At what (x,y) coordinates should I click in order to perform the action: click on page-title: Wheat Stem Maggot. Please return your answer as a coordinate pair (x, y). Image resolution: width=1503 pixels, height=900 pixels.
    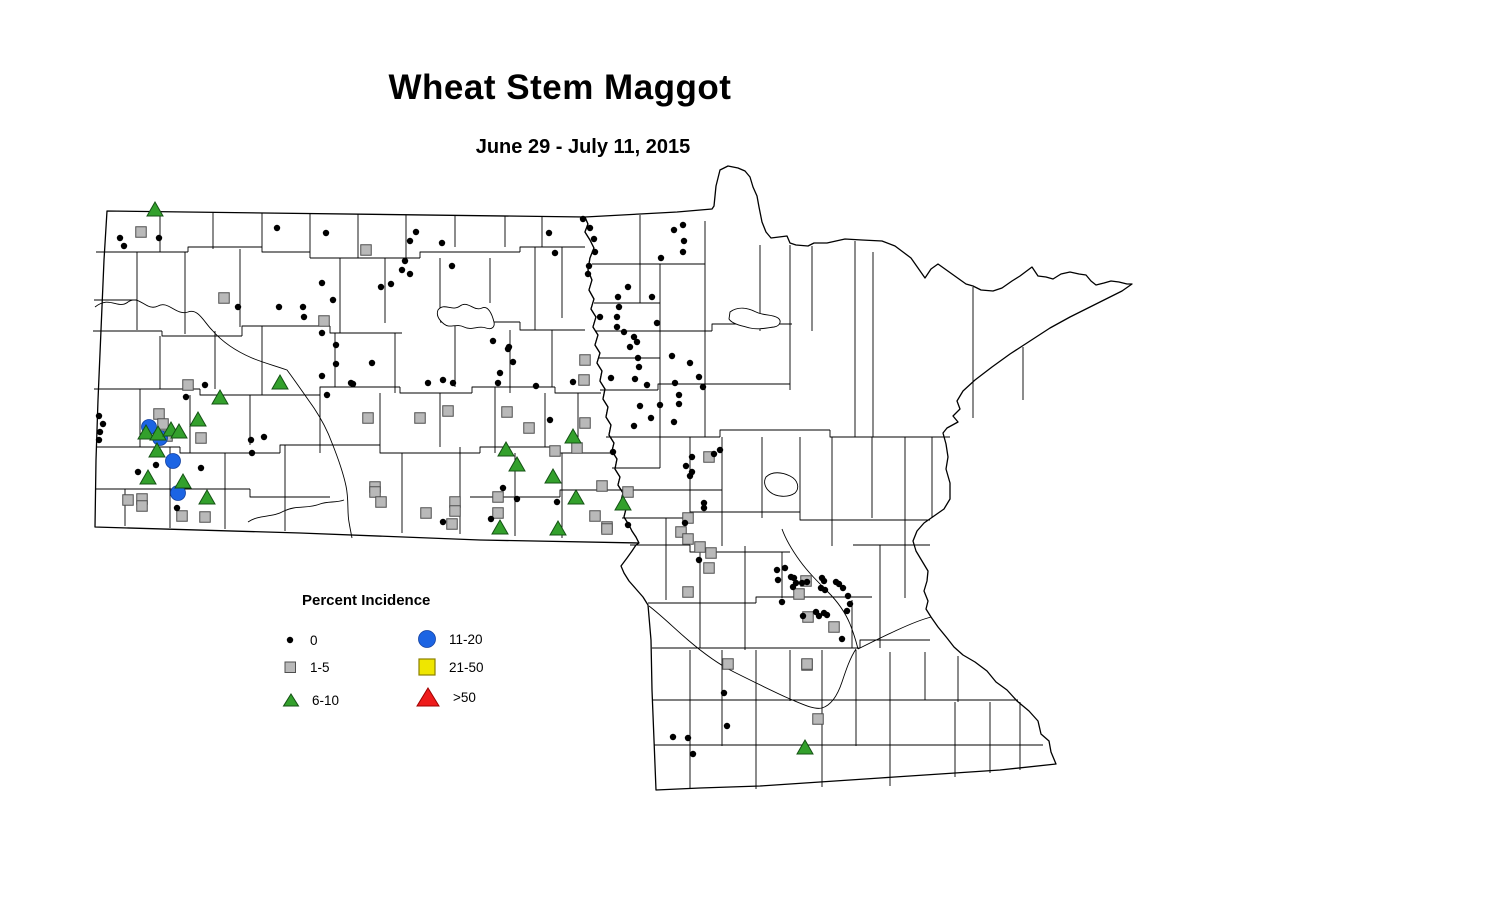
    Looking at the image, I should click on (560, 87).